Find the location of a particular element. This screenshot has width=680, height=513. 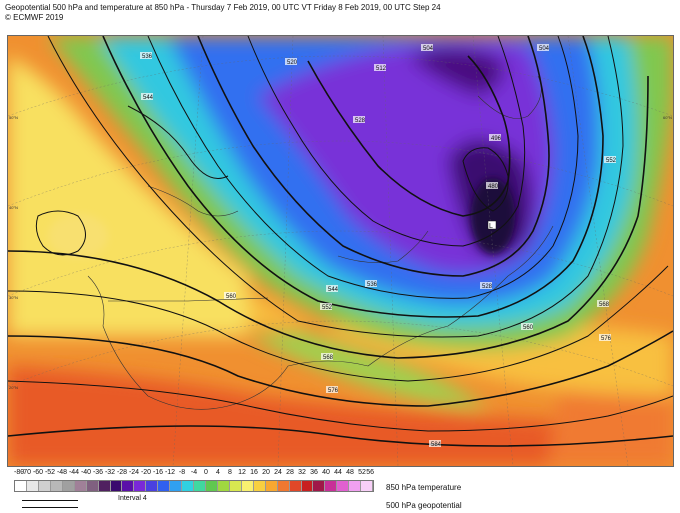

legend-tick: 16 is located at coordinates (254, 472).